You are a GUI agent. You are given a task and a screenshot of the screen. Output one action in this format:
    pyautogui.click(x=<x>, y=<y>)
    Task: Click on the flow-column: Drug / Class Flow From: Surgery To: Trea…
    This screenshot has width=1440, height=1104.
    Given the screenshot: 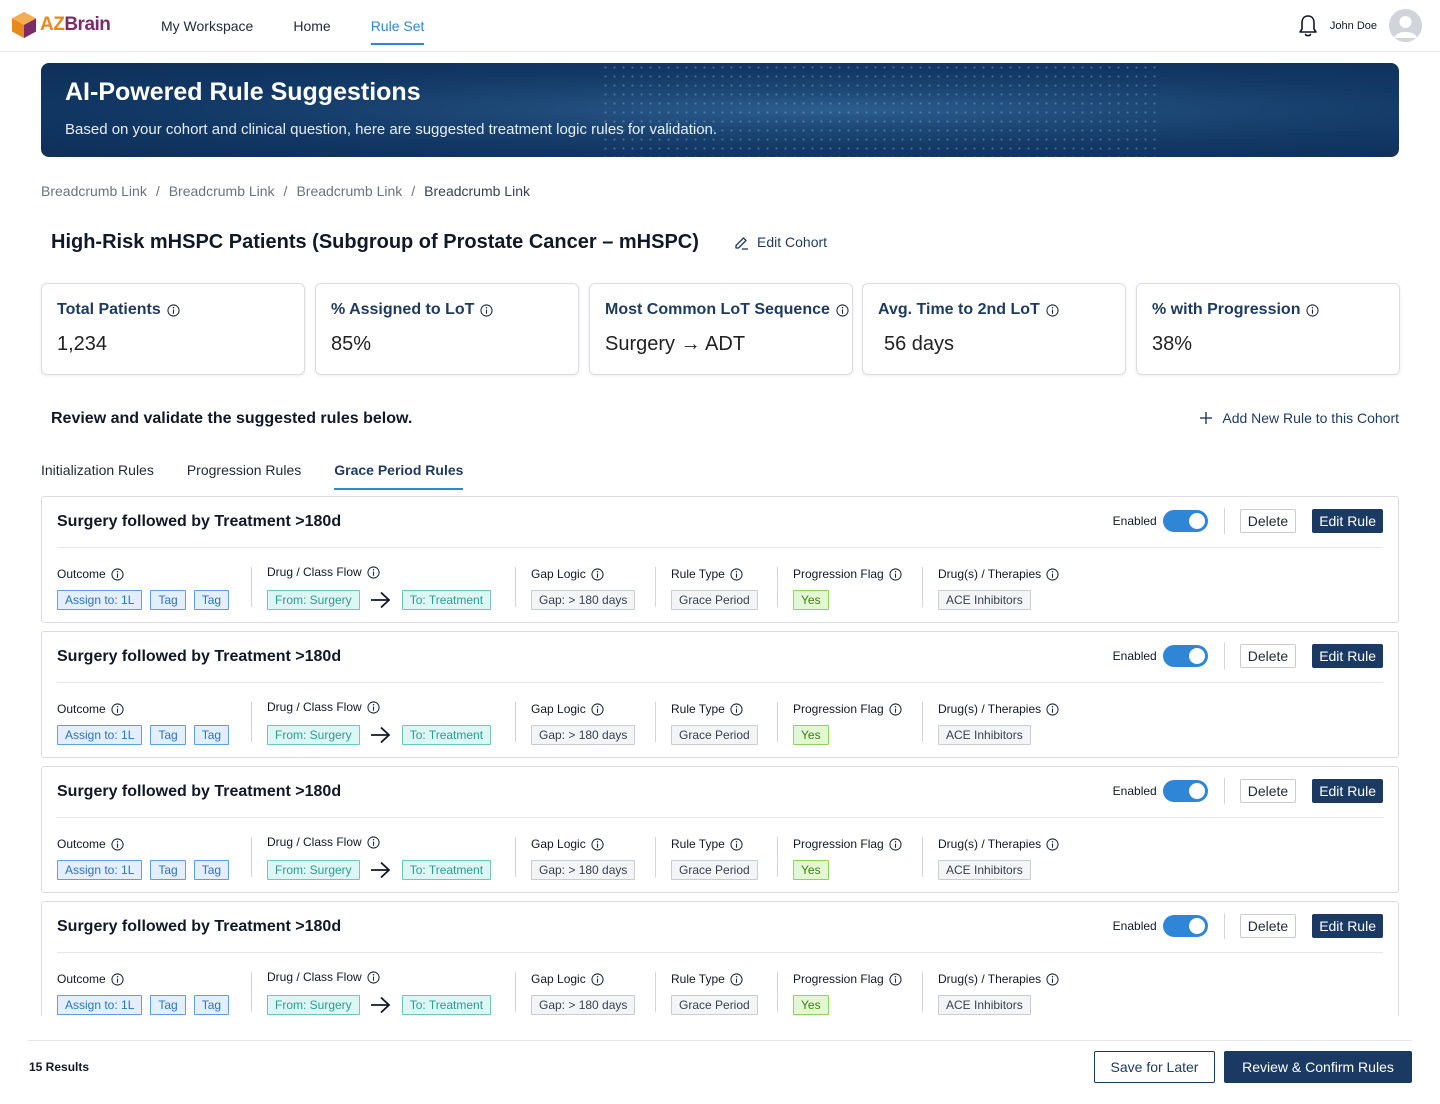 What is the action you would take?
    pyautogui.click(x=383, y=992)
    